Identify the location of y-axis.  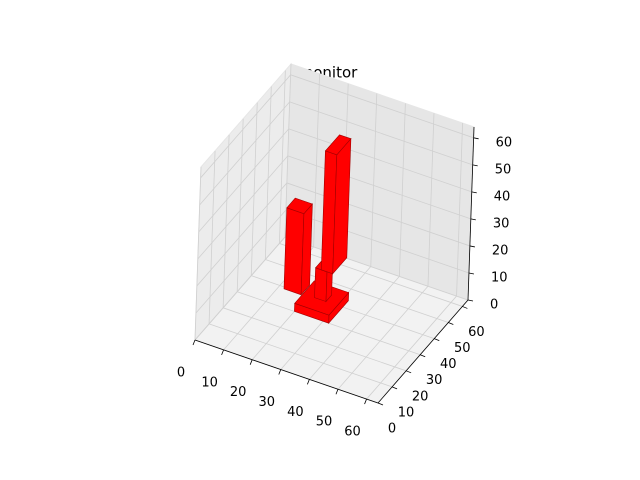
(423, 351).